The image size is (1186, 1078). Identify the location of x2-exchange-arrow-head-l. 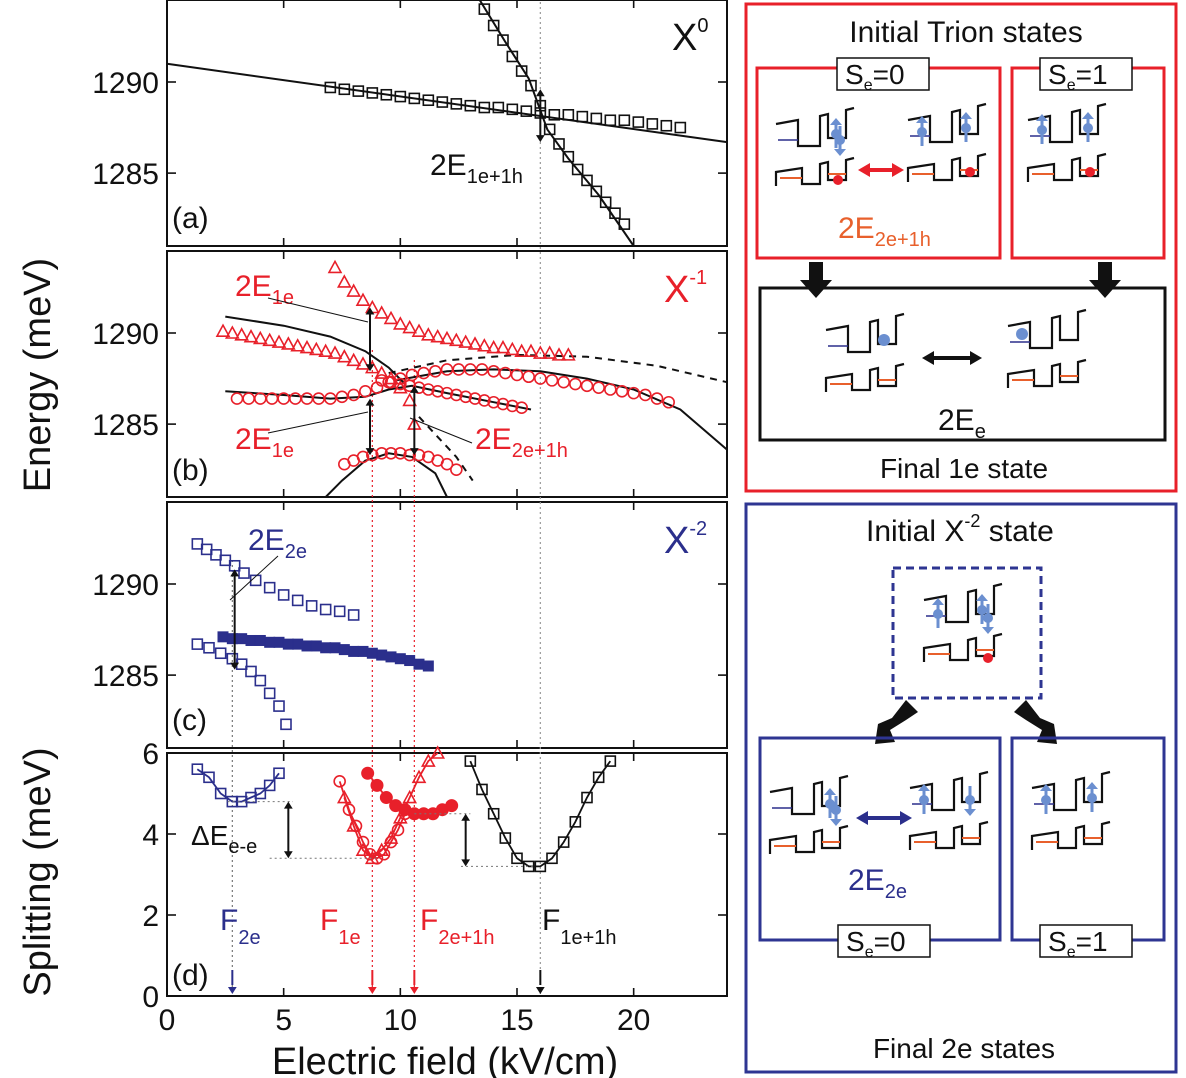
(862, 818).